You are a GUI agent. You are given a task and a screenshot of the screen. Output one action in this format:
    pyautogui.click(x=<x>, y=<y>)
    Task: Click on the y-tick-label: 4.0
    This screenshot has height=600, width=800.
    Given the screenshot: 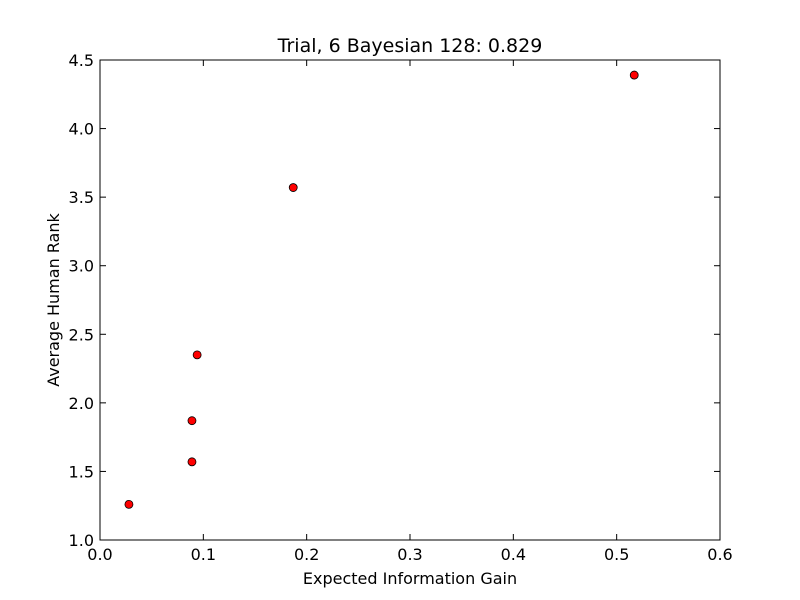 What is the action you would take?
    pyautogui.click(x=81, y=129)
    